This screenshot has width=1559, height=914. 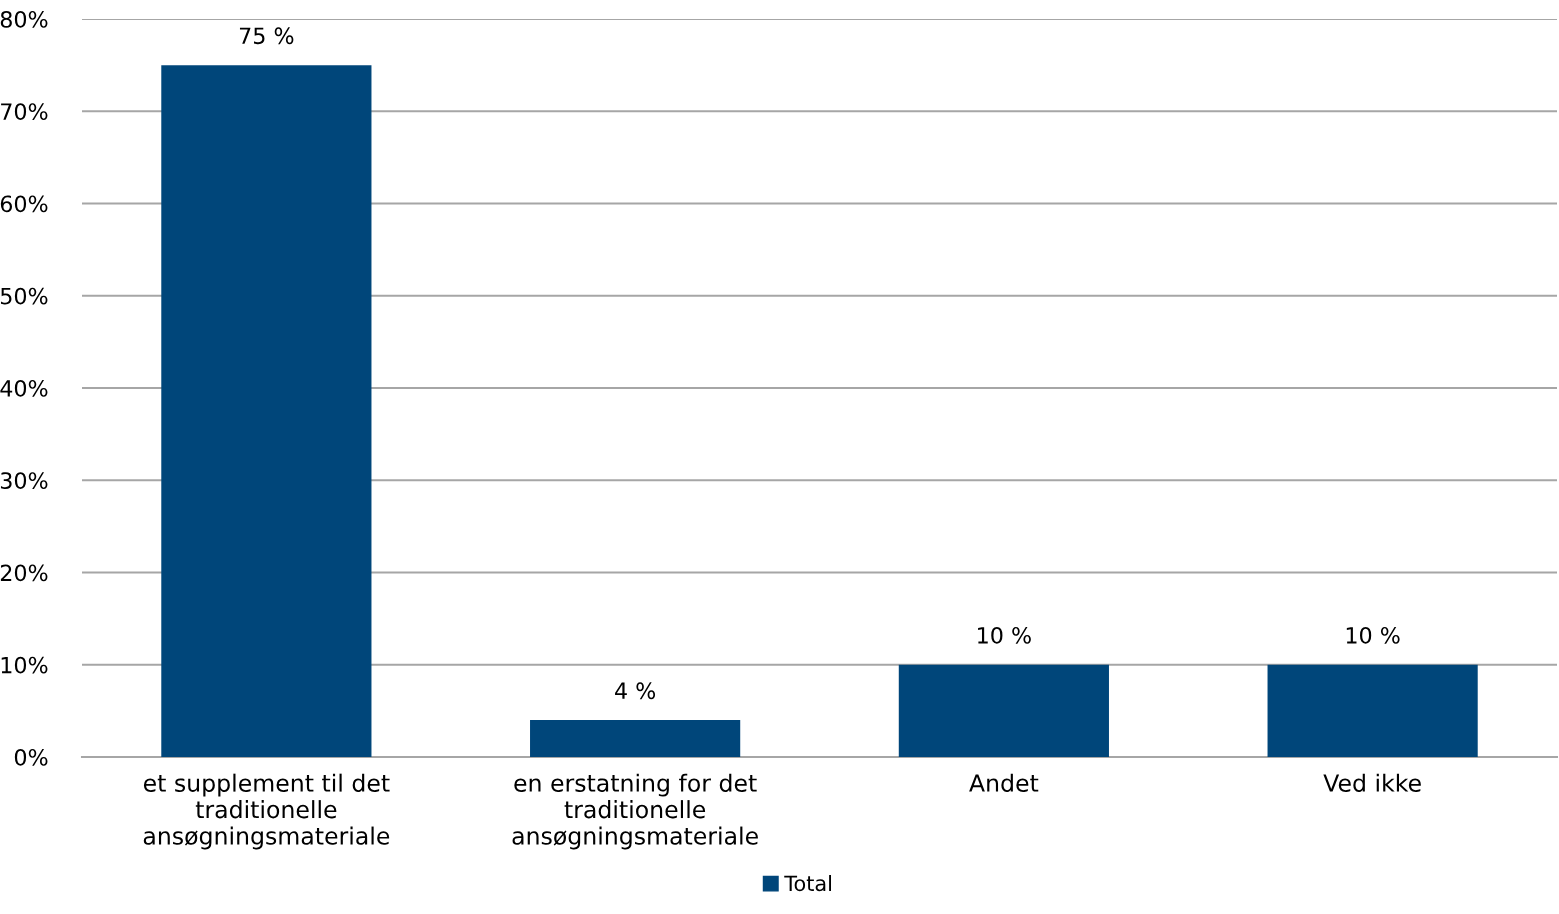 I want to click on data-label: 75 %, so click(x=266, y=36).